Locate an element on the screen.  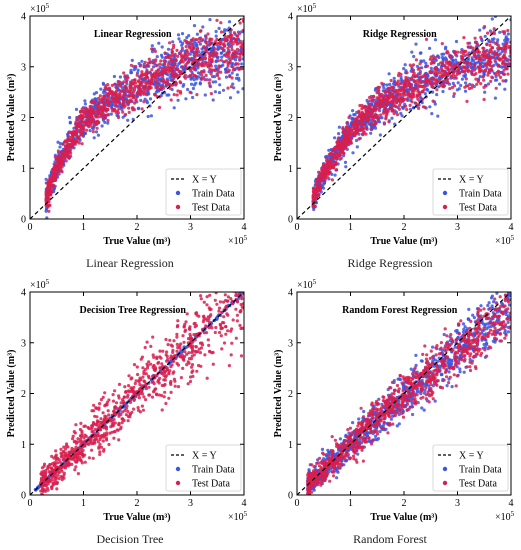
x-tick-label: 2 is located at coordinates (137, 227).